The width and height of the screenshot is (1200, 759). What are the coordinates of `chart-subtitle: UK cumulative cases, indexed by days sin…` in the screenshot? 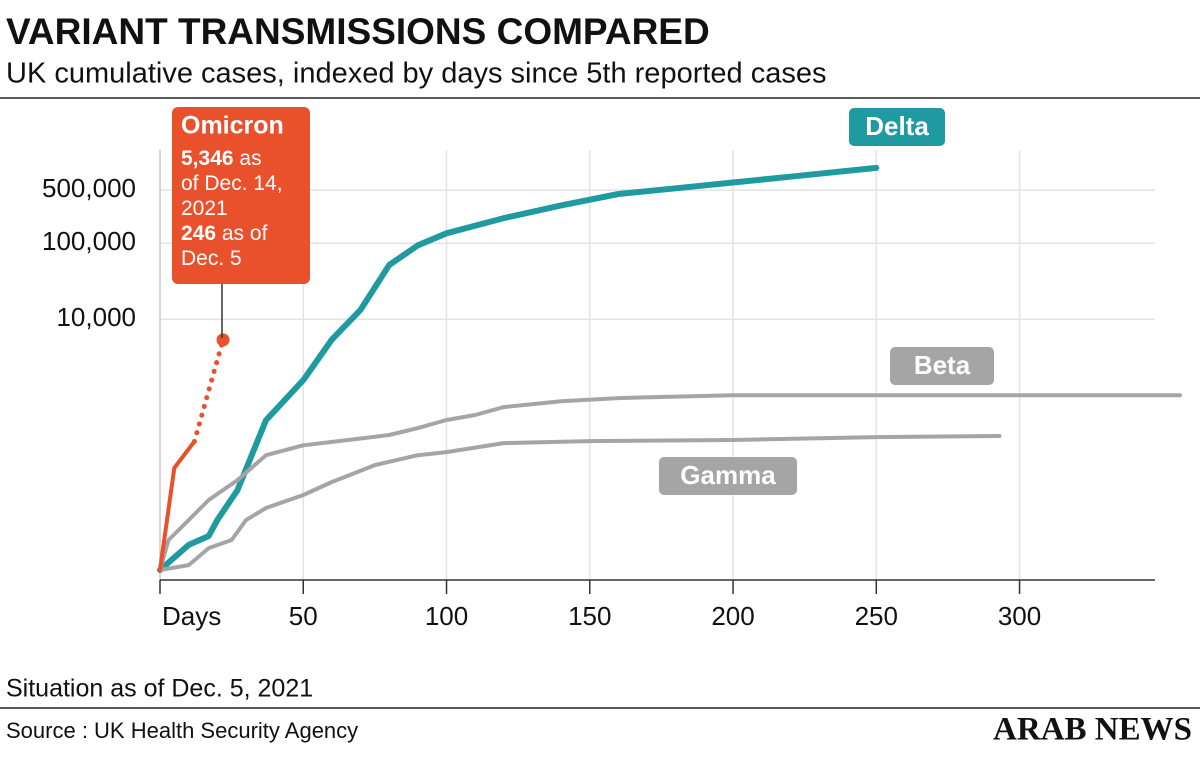 It's located at (416, 74).